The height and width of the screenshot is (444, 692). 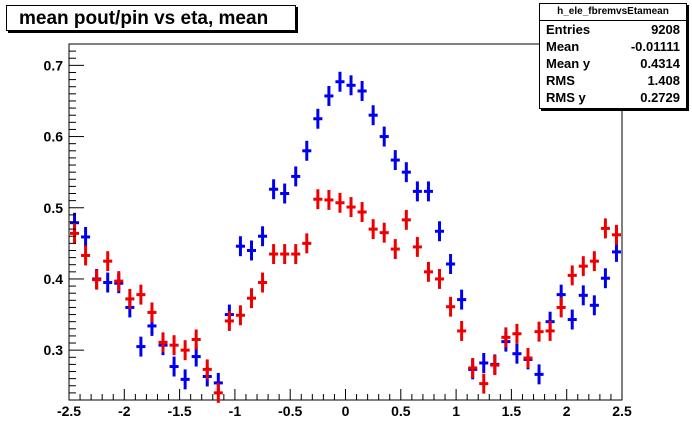 I want to click on stats-label: RMS, so click(x=560, y=80).